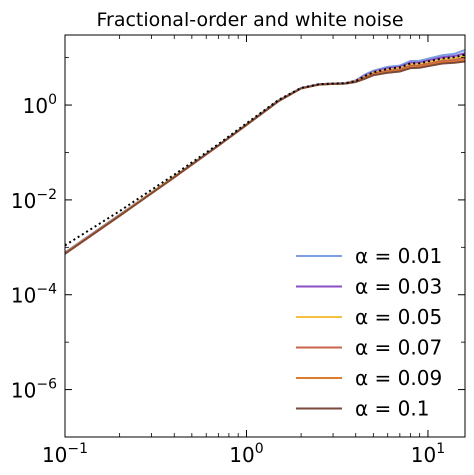  What do you see at coordinates (398, 287) in the screenshot?
I see `legend-label-1: α = 0.03` at bounding box center [398, 287].